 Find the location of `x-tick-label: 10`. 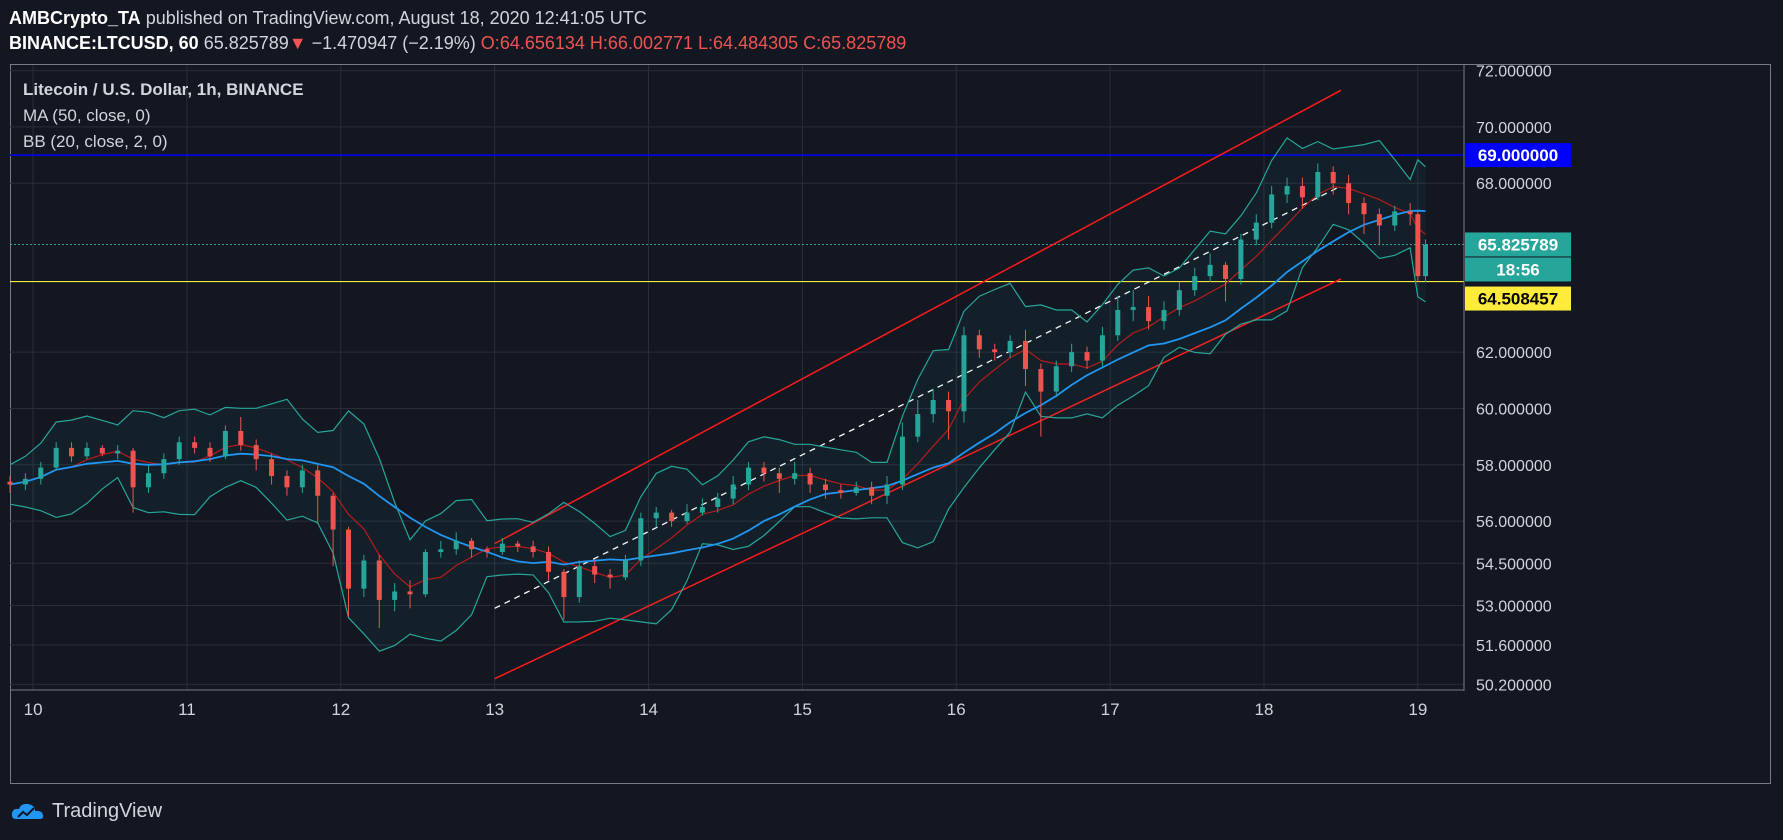

x-tick-label: 10 is located at coordinates (33, 709).